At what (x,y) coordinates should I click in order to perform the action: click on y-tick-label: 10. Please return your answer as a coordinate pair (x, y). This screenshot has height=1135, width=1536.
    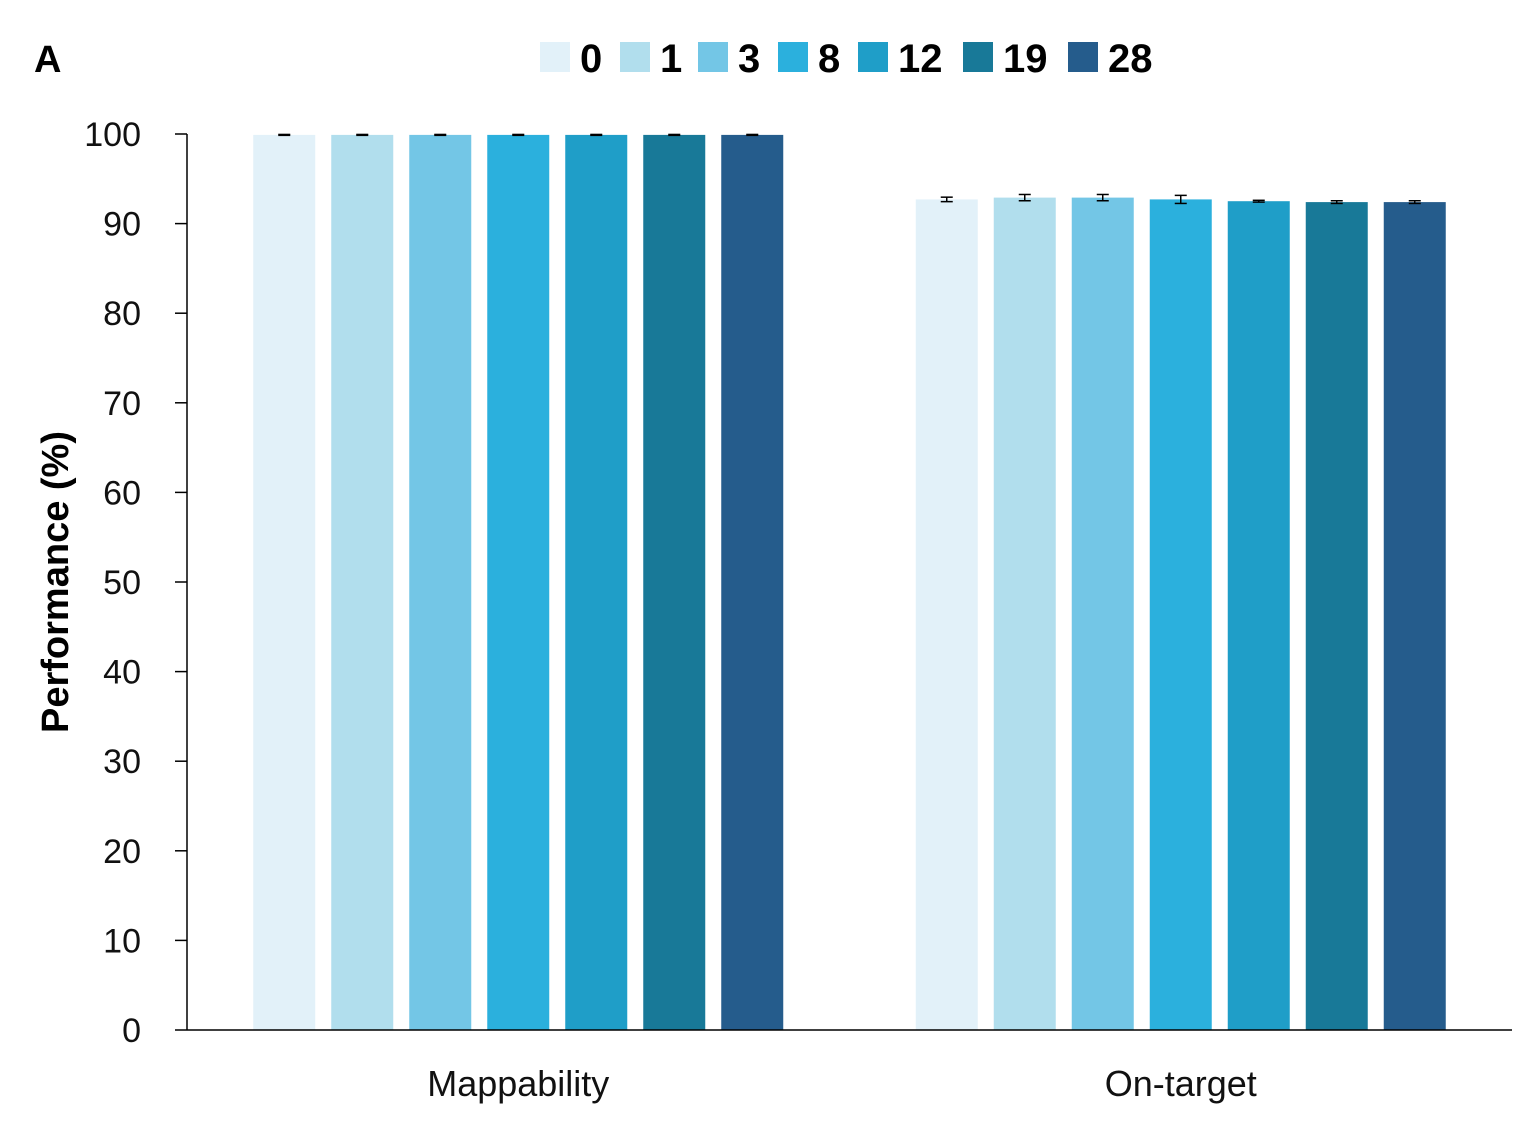
    Looking at the image, I should click on (122, 941).